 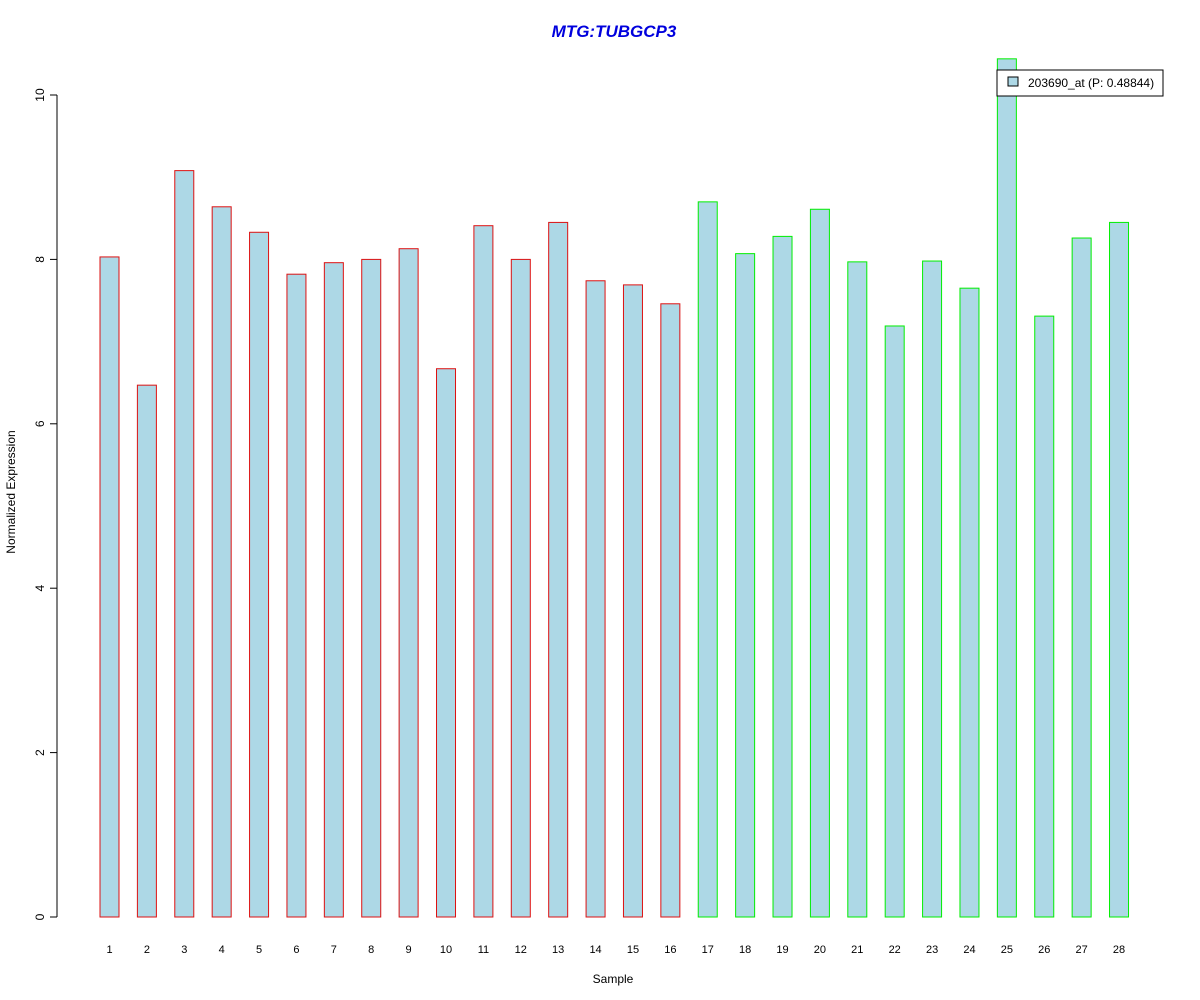 What do you see at coordinates (782, 950) in the screenshot?
I see `x-tick-label: 19` at bounding box center [782, 950].